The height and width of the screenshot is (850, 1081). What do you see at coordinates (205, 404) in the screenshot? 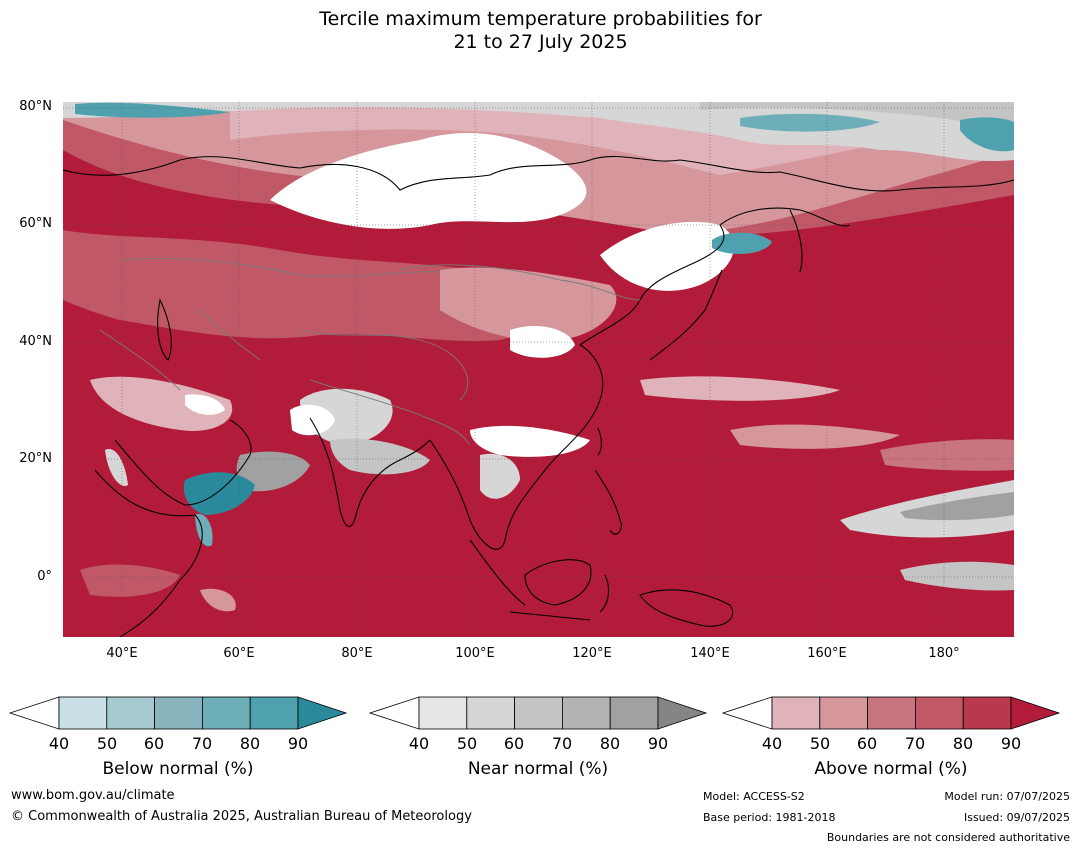
I see `probability-region-gulf-white` at bounding box center [205, 404].